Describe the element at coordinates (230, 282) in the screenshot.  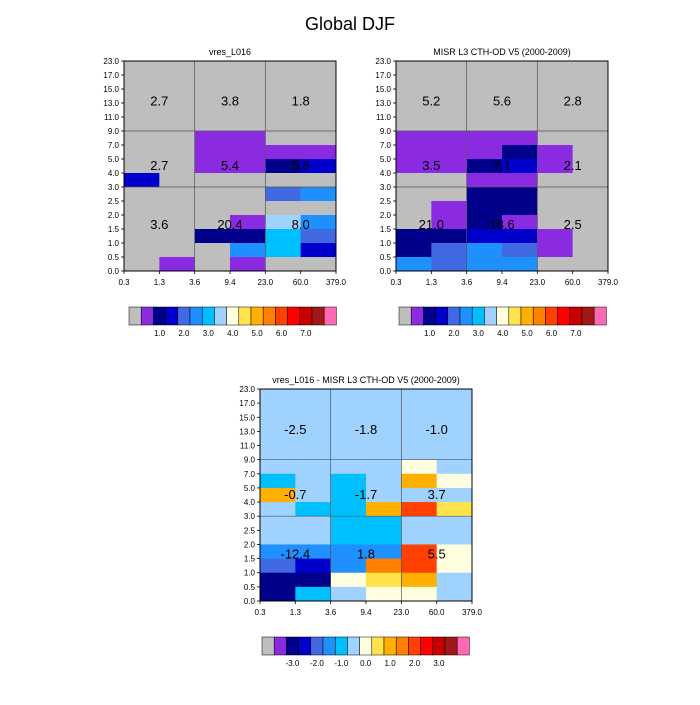
I see `x-tick-label: 9.4` at that location.